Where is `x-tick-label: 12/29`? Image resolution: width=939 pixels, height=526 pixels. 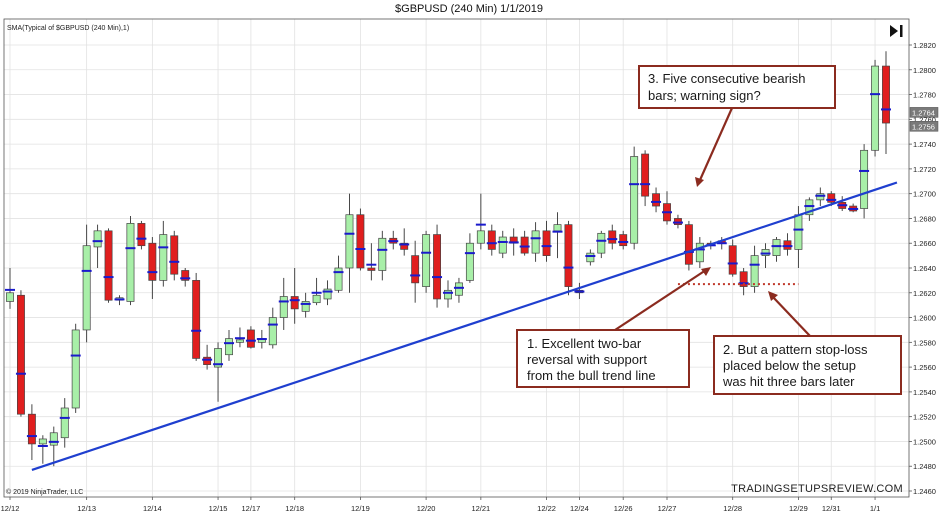 x-tick-label: 12/29 is located at coordinates (798, 508).